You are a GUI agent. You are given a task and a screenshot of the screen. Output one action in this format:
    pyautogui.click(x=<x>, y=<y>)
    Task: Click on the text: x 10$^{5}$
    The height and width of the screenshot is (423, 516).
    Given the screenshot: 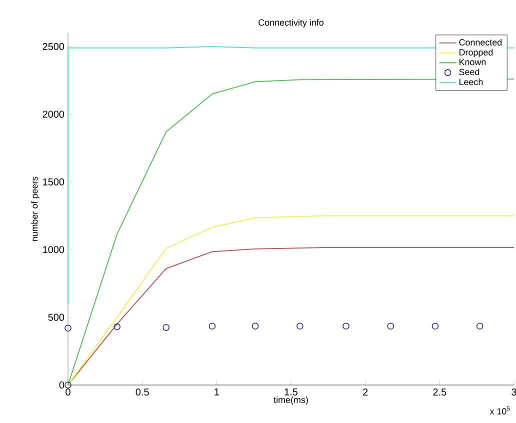 What is the action you would take?
    pyautogui.click(x=500, y=410)
    